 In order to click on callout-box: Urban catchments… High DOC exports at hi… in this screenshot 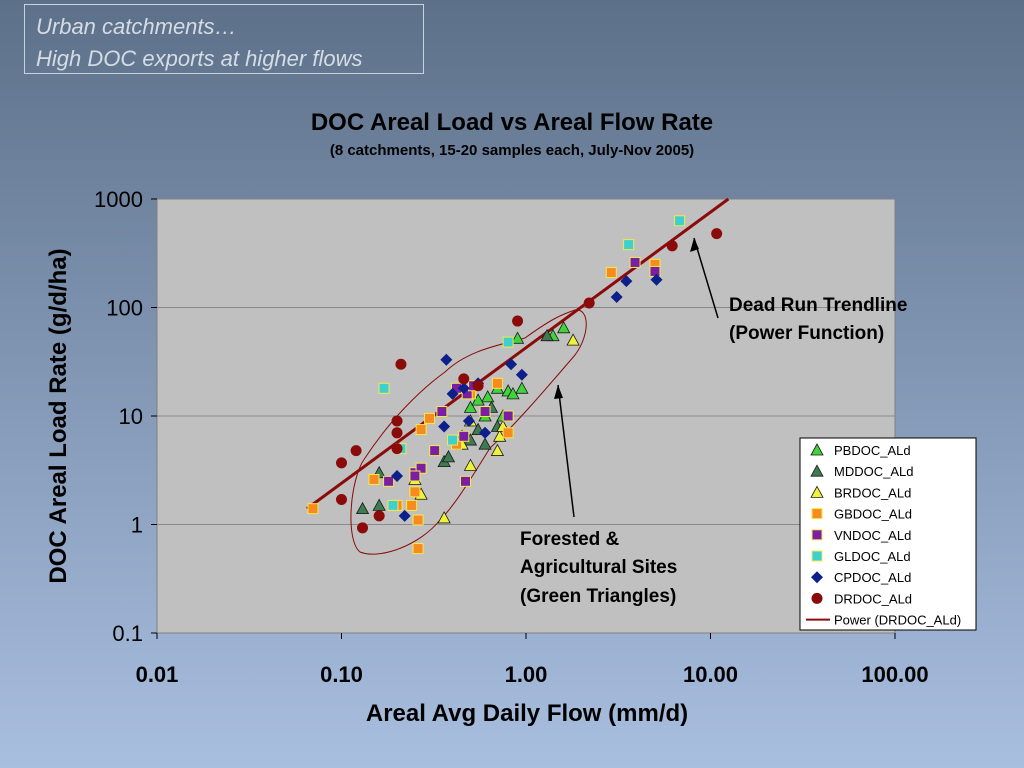, I will do `click(224, 39)`.